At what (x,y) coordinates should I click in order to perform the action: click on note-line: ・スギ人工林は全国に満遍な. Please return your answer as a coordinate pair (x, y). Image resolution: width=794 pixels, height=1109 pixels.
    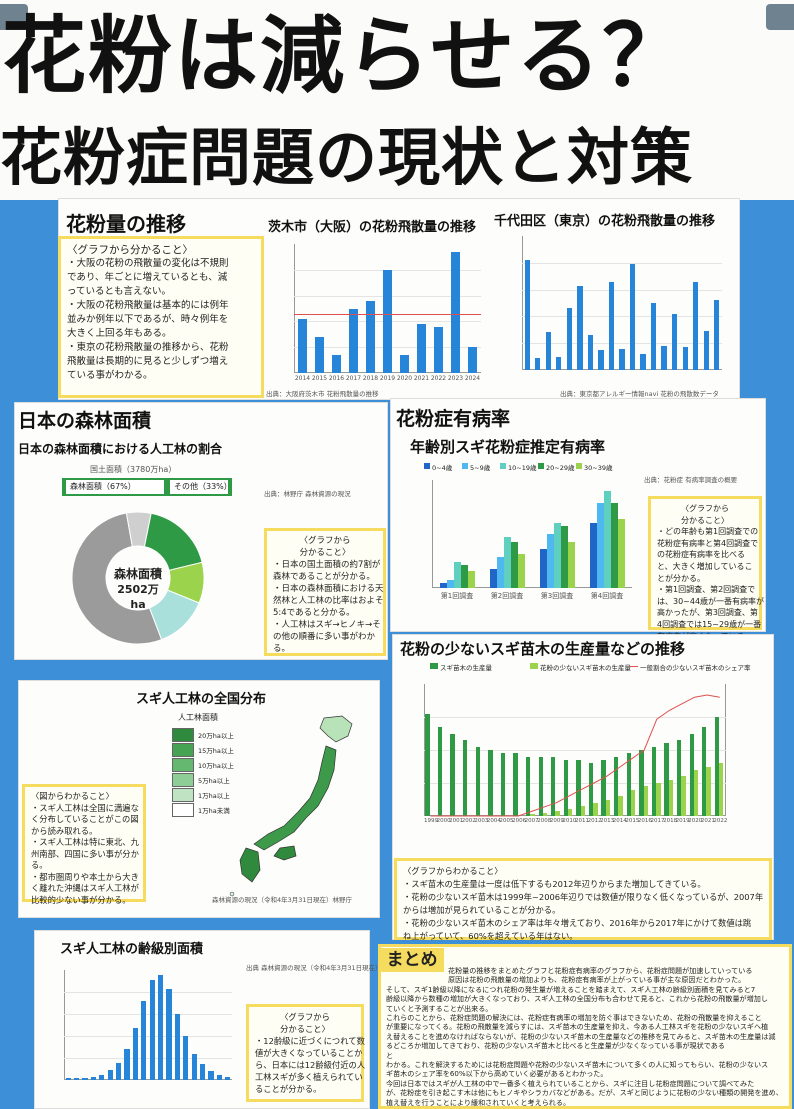
    Looking at the image, I should click on (85, 807).